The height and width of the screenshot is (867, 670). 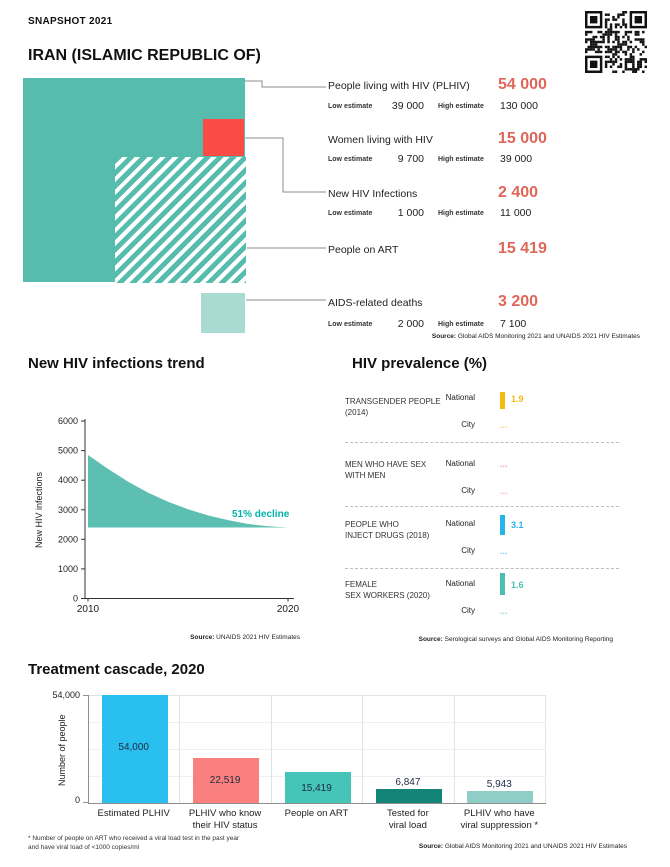 I want to click on low-estimate-value: 2 000, so click(x=410, y=324).